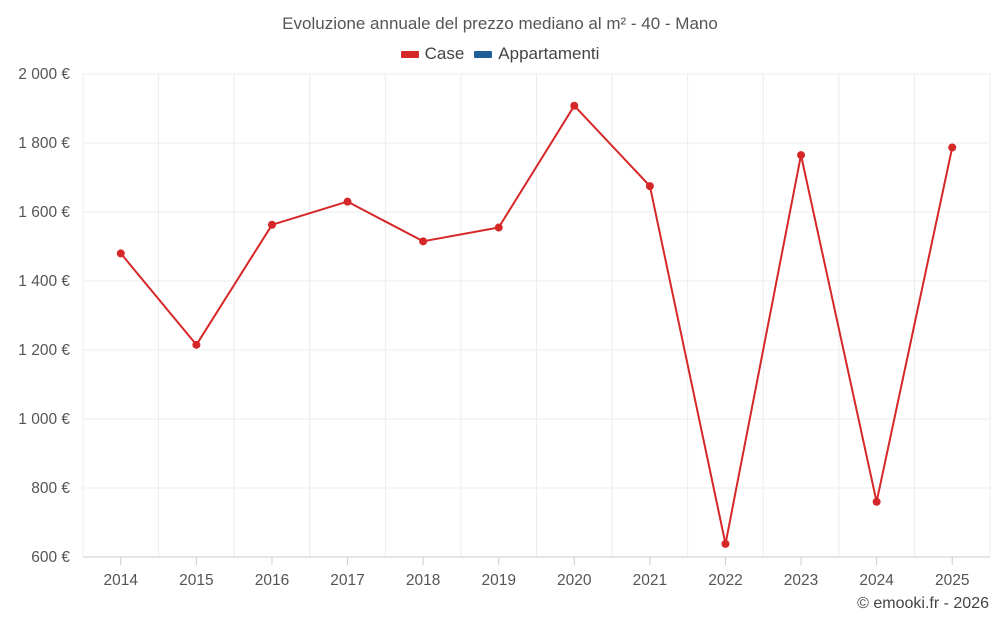 The image size is (1000, 625). Describe the element at coordinates (650, 580) in the screenshot. I see `x-tick-label: 2021` at that location.